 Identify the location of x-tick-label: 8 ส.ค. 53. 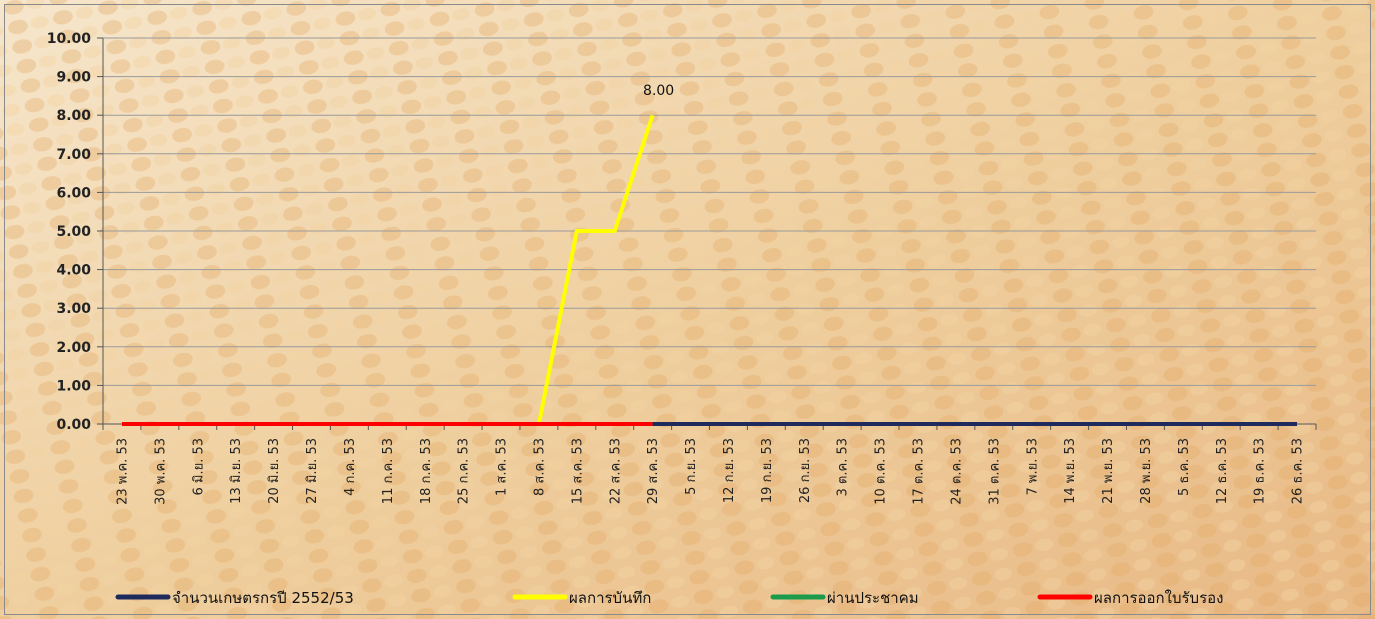
(539, 467).